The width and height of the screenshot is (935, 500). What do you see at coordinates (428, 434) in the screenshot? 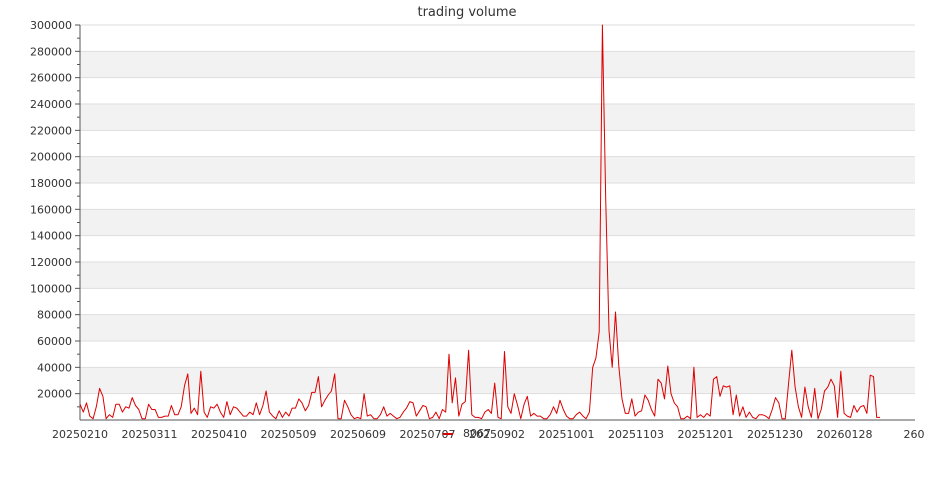
I see `x-tick-label: 20250707` at bounding box center [428, 434].